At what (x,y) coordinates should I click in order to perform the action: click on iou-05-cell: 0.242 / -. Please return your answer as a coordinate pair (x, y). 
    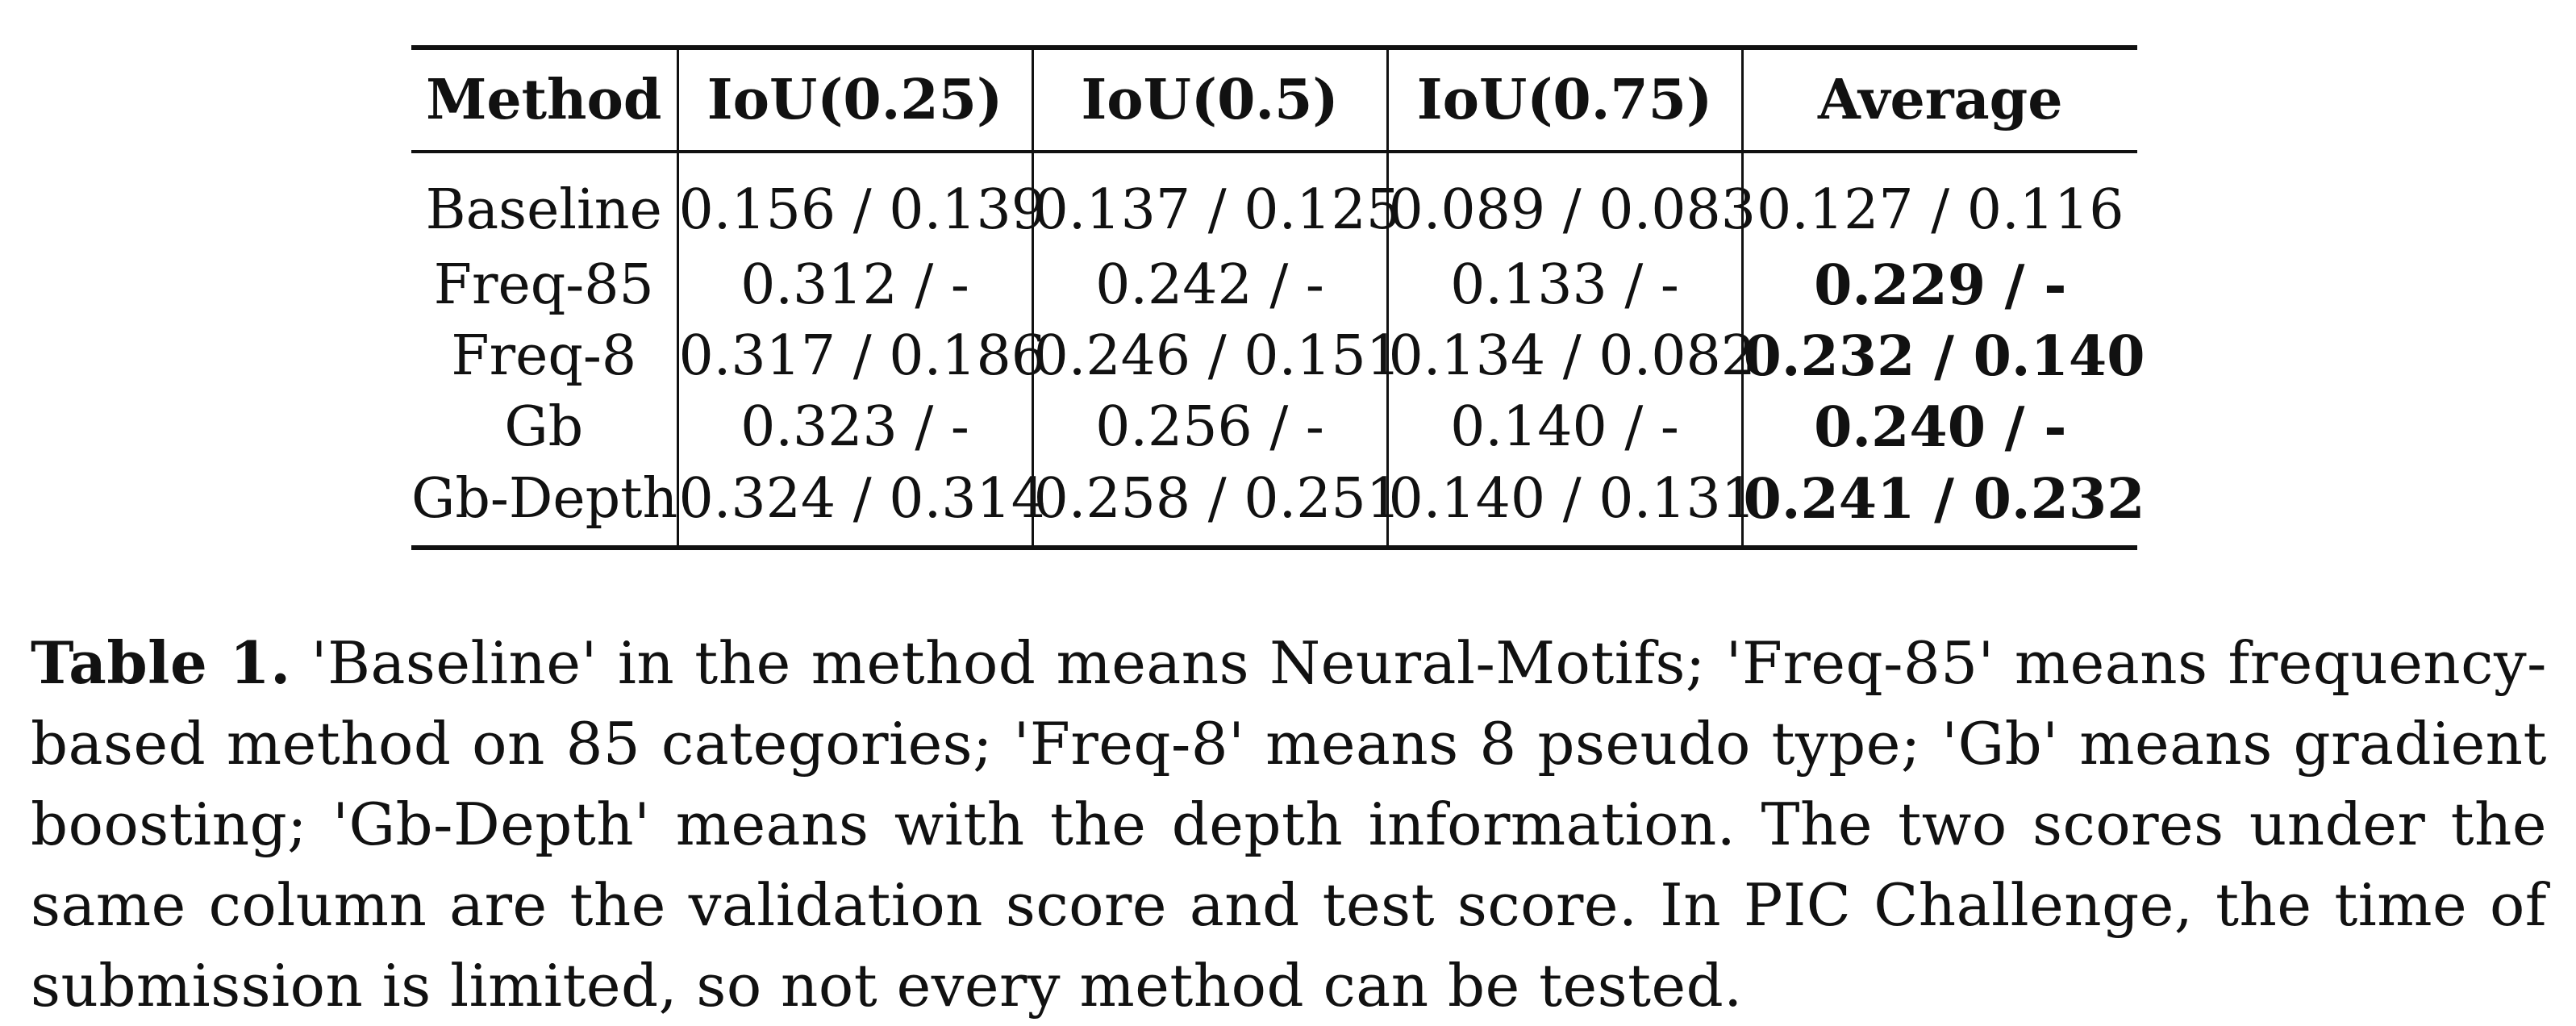
    Looking at the image, I should click on (1209, 285).